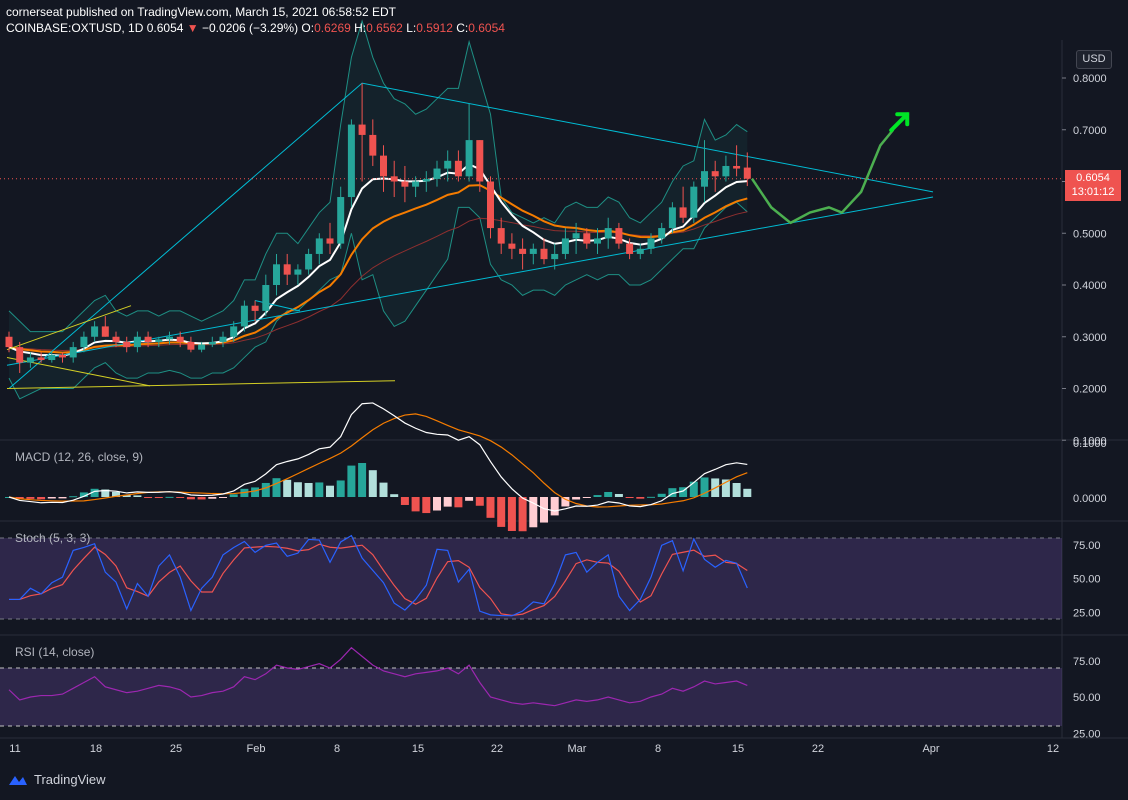 This screenshot has height=800, width=1128. What do you see at coordinates (486, 28) in the screenshot?
I see `close-value: 0.6054` at bounding box center [486, 28].